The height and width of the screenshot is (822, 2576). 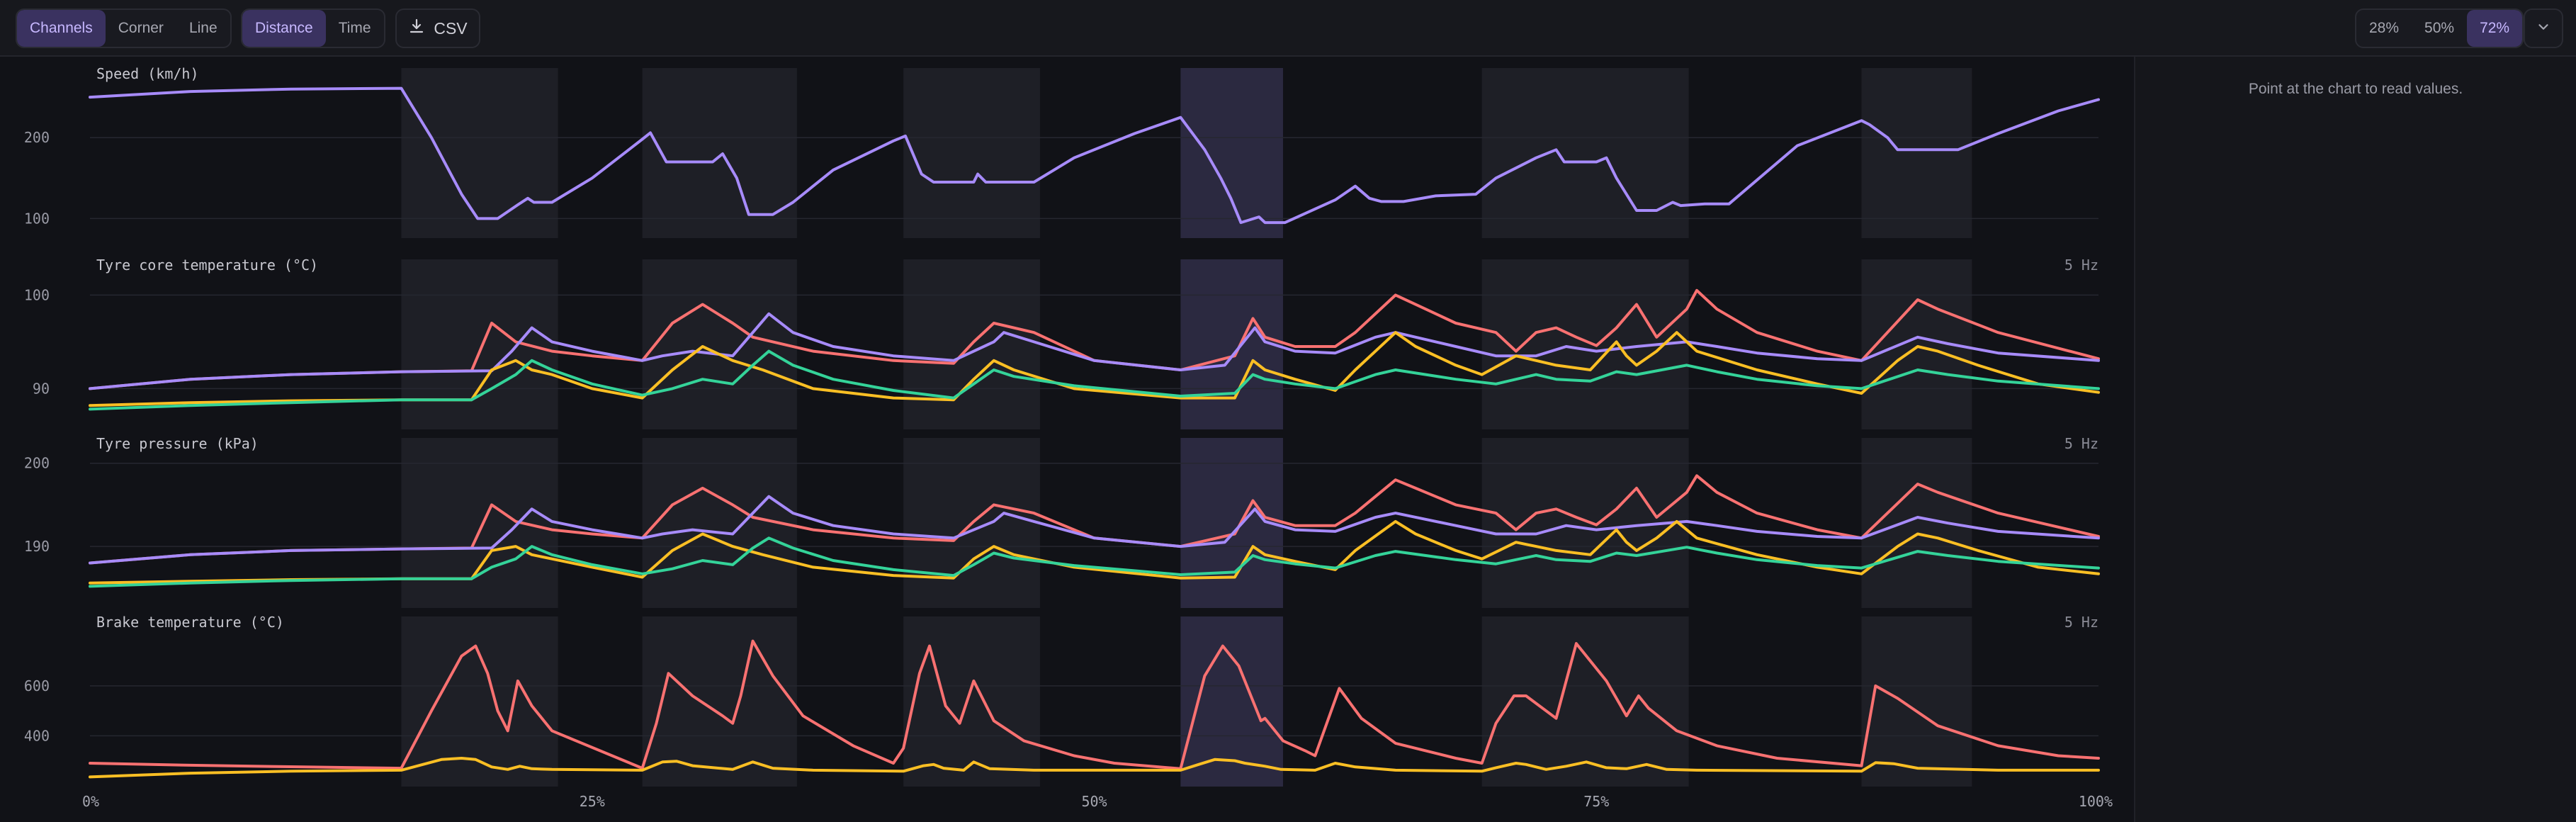 I want to click on y-tick-label: 600, so click(x=37, y=686).